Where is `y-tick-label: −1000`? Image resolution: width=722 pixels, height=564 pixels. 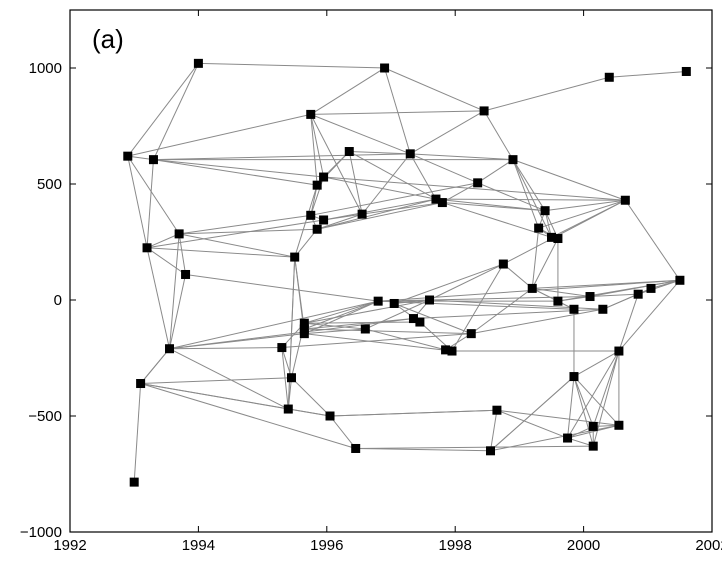
y-tick-label: −1000 is located at coordinates (41, 532).